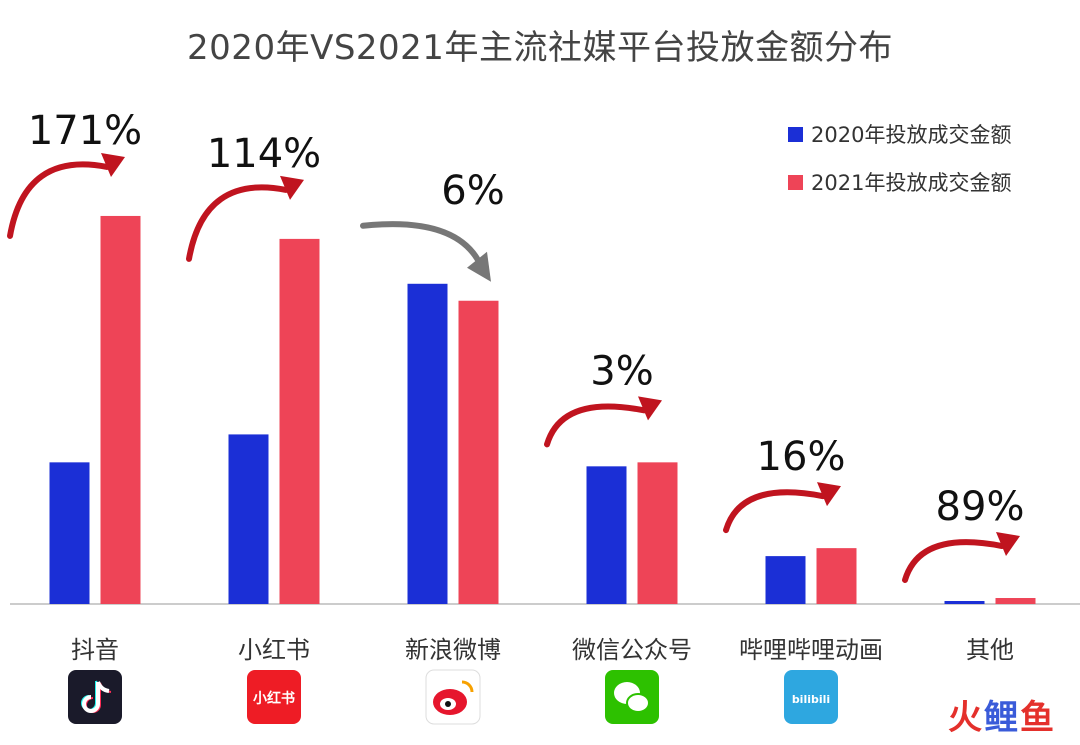 This screenshot has height=745, width=1080. What do you see at coordinates (621, 371) in the screenshot?
I see `change-label: 3%` at bounding box center [621, 371].